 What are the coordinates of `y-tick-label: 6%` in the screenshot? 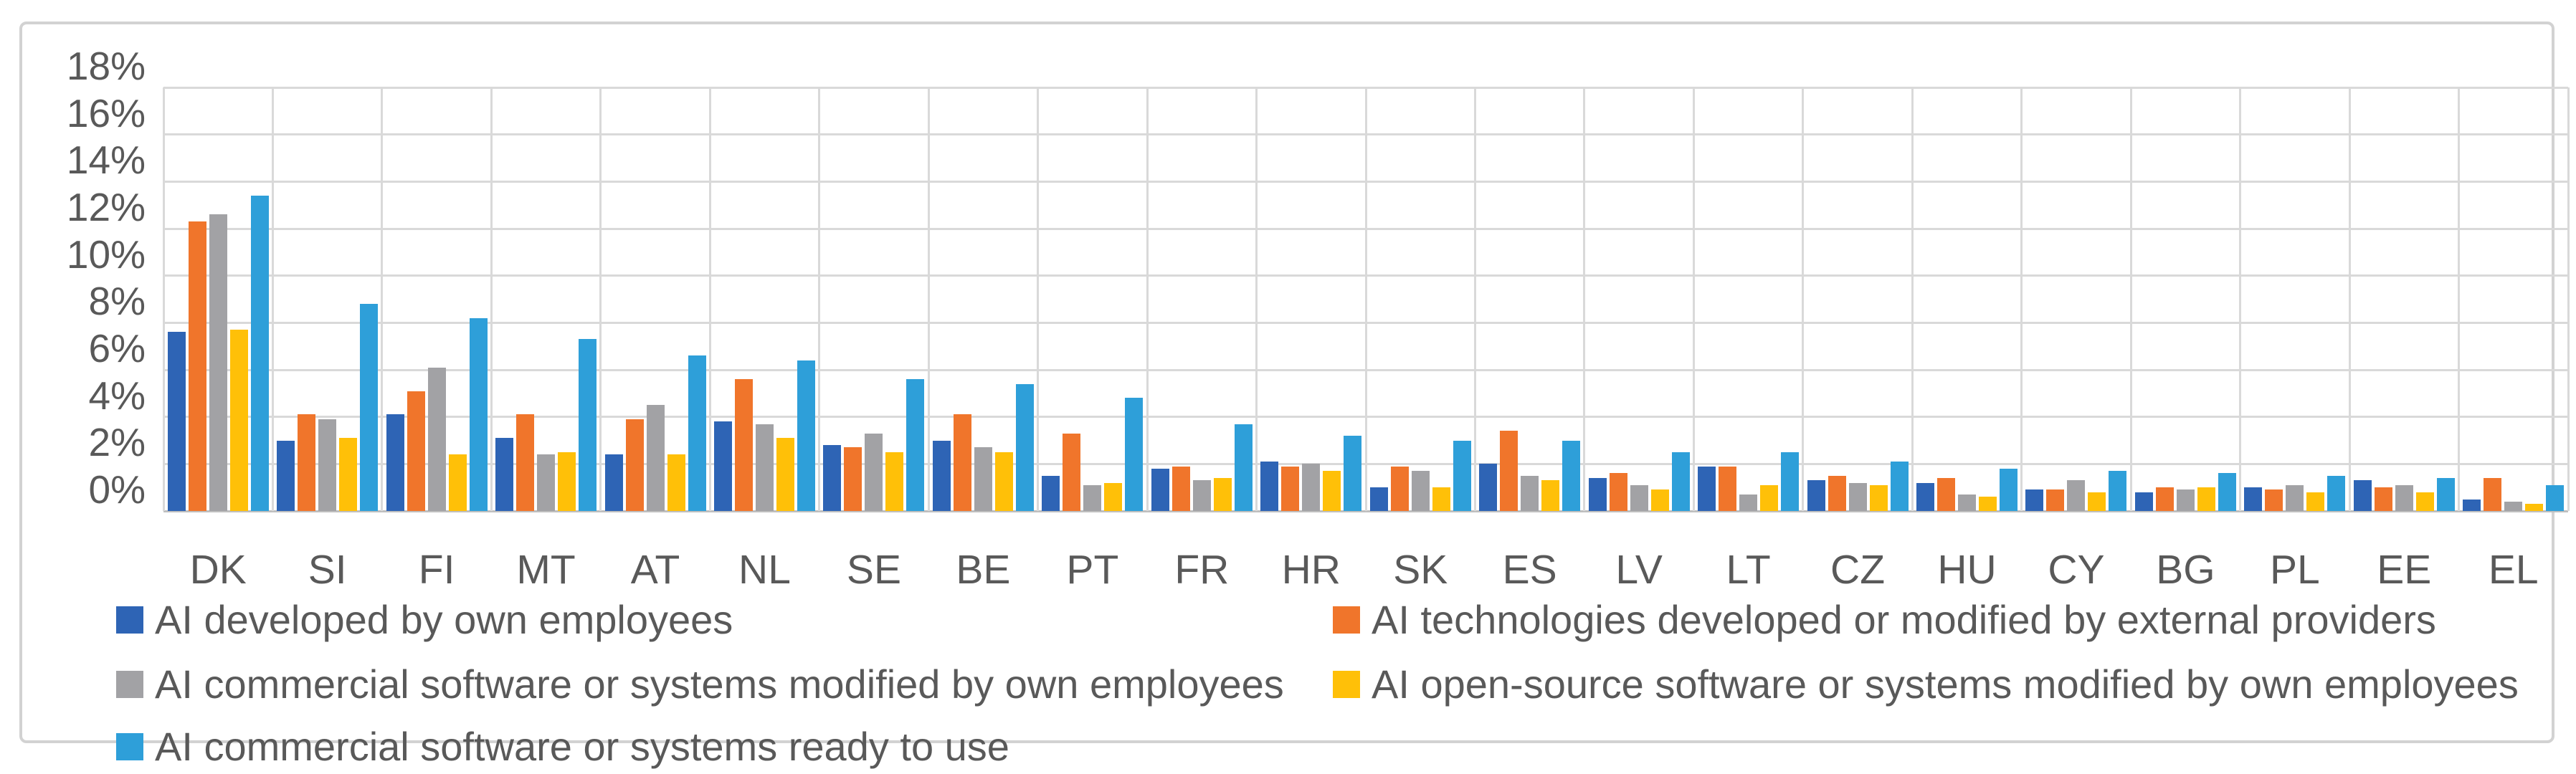 It's located at (117, 348).